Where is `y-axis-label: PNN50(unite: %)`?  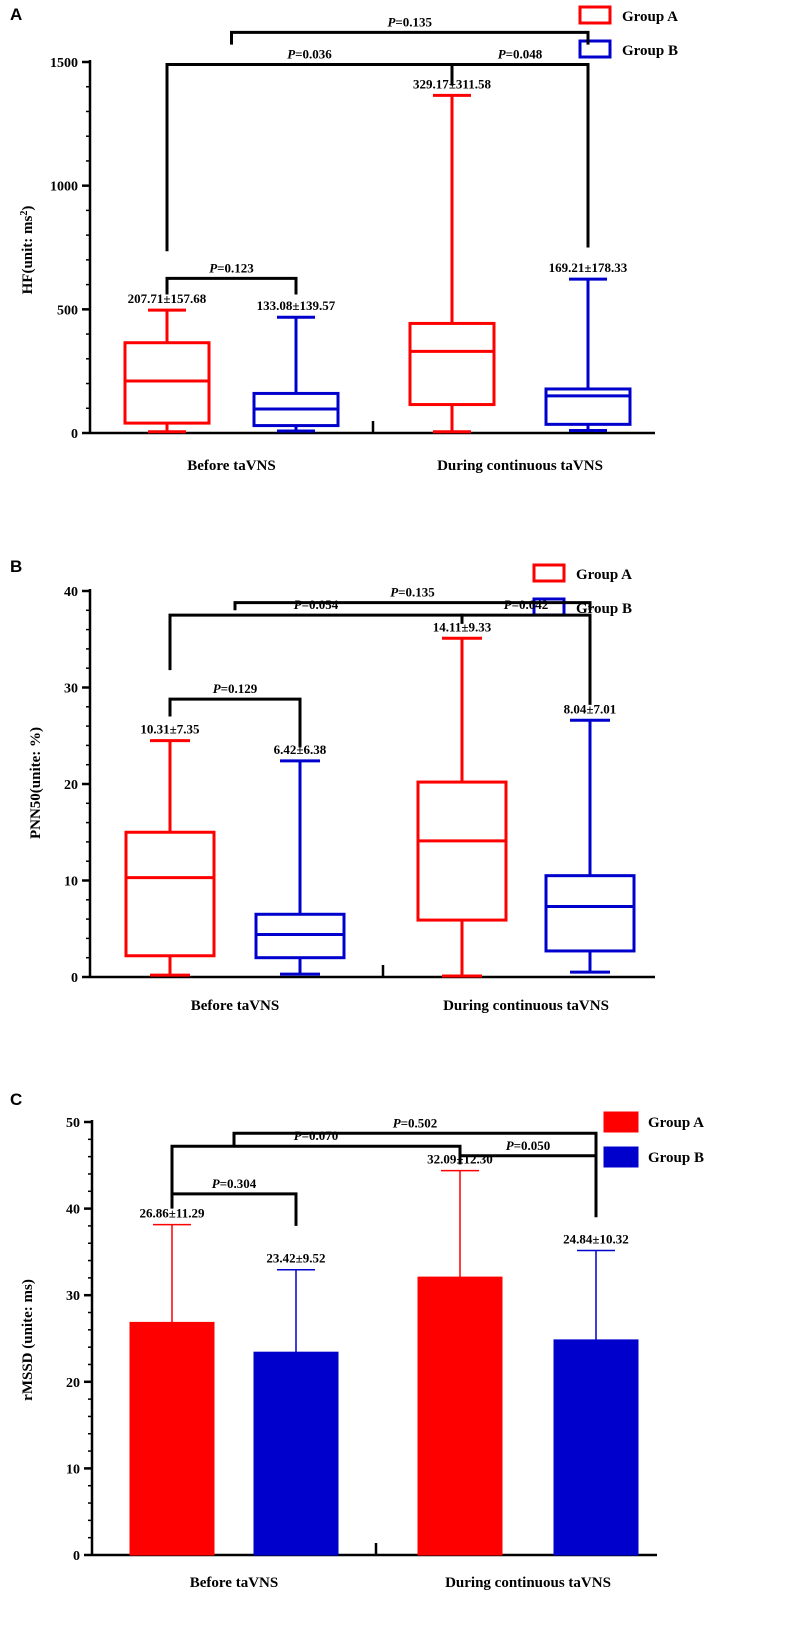 y-axis-label: PNN50(unite: %) is located at coordinates (36, 783).